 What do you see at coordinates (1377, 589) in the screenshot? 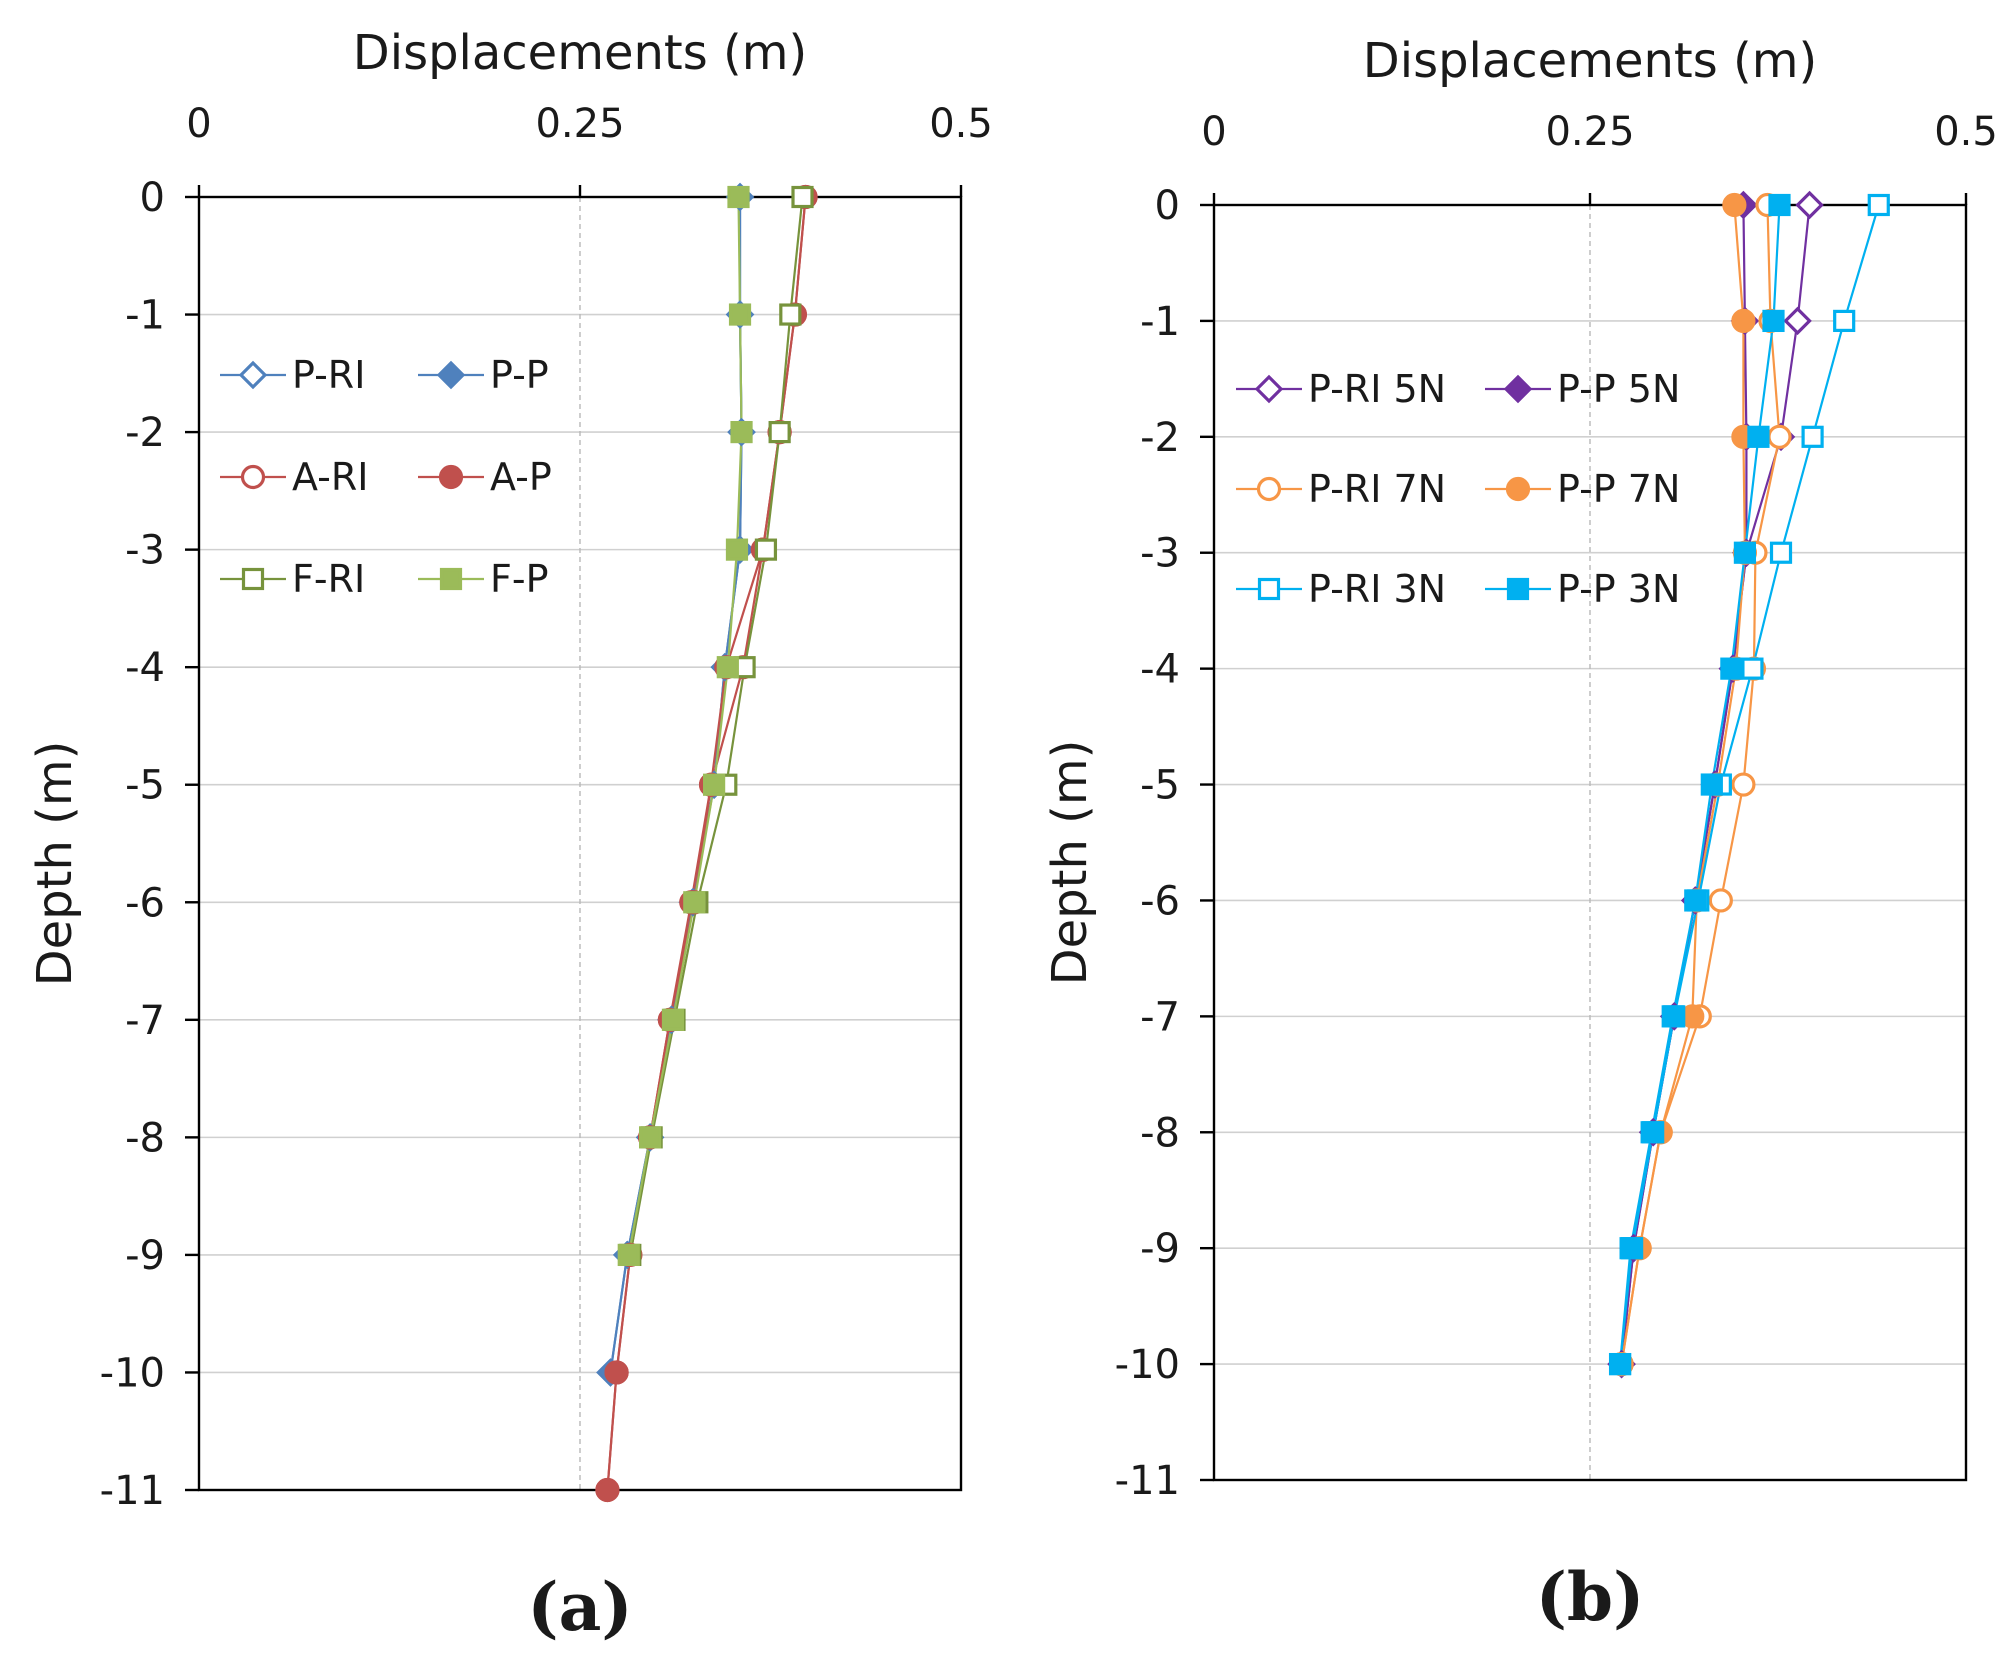
I see `legend-label: P-RI 3N` at bounding box center [1377, 589].